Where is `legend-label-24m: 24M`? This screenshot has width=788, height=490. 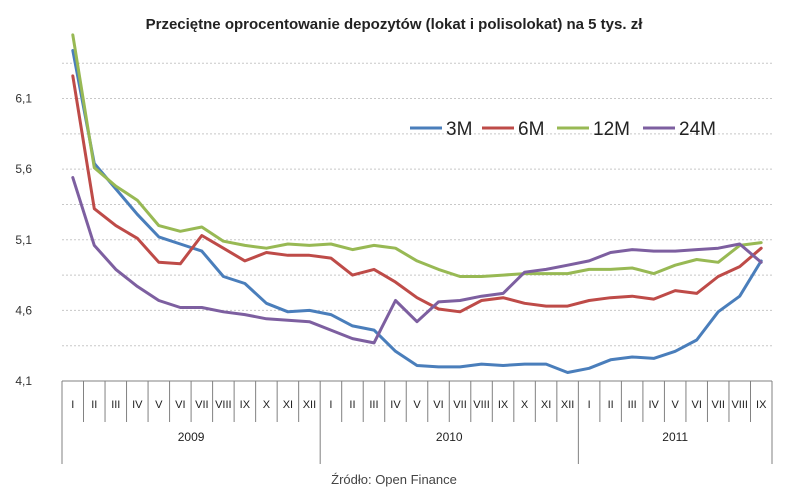 legend-label-24m: 24M is located at coordinates (697, 129).